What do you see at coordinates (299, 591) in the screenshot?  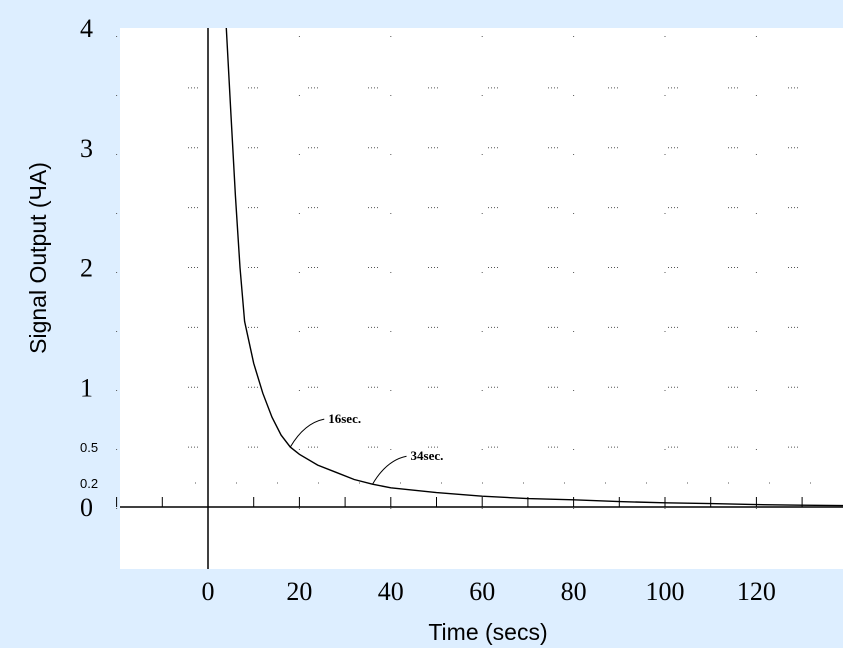 I see `x-tick-label: 20` at bounding box center [299, 591].